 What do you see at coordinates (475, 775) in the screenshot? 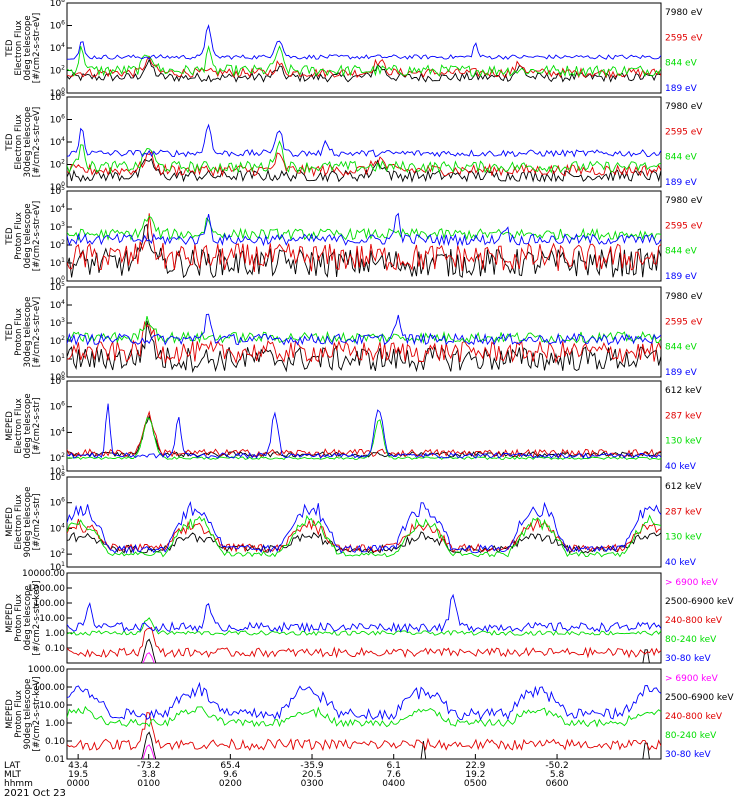
I see `x-tick-label-mlt: 19.2` at bounding box center [475, 775].